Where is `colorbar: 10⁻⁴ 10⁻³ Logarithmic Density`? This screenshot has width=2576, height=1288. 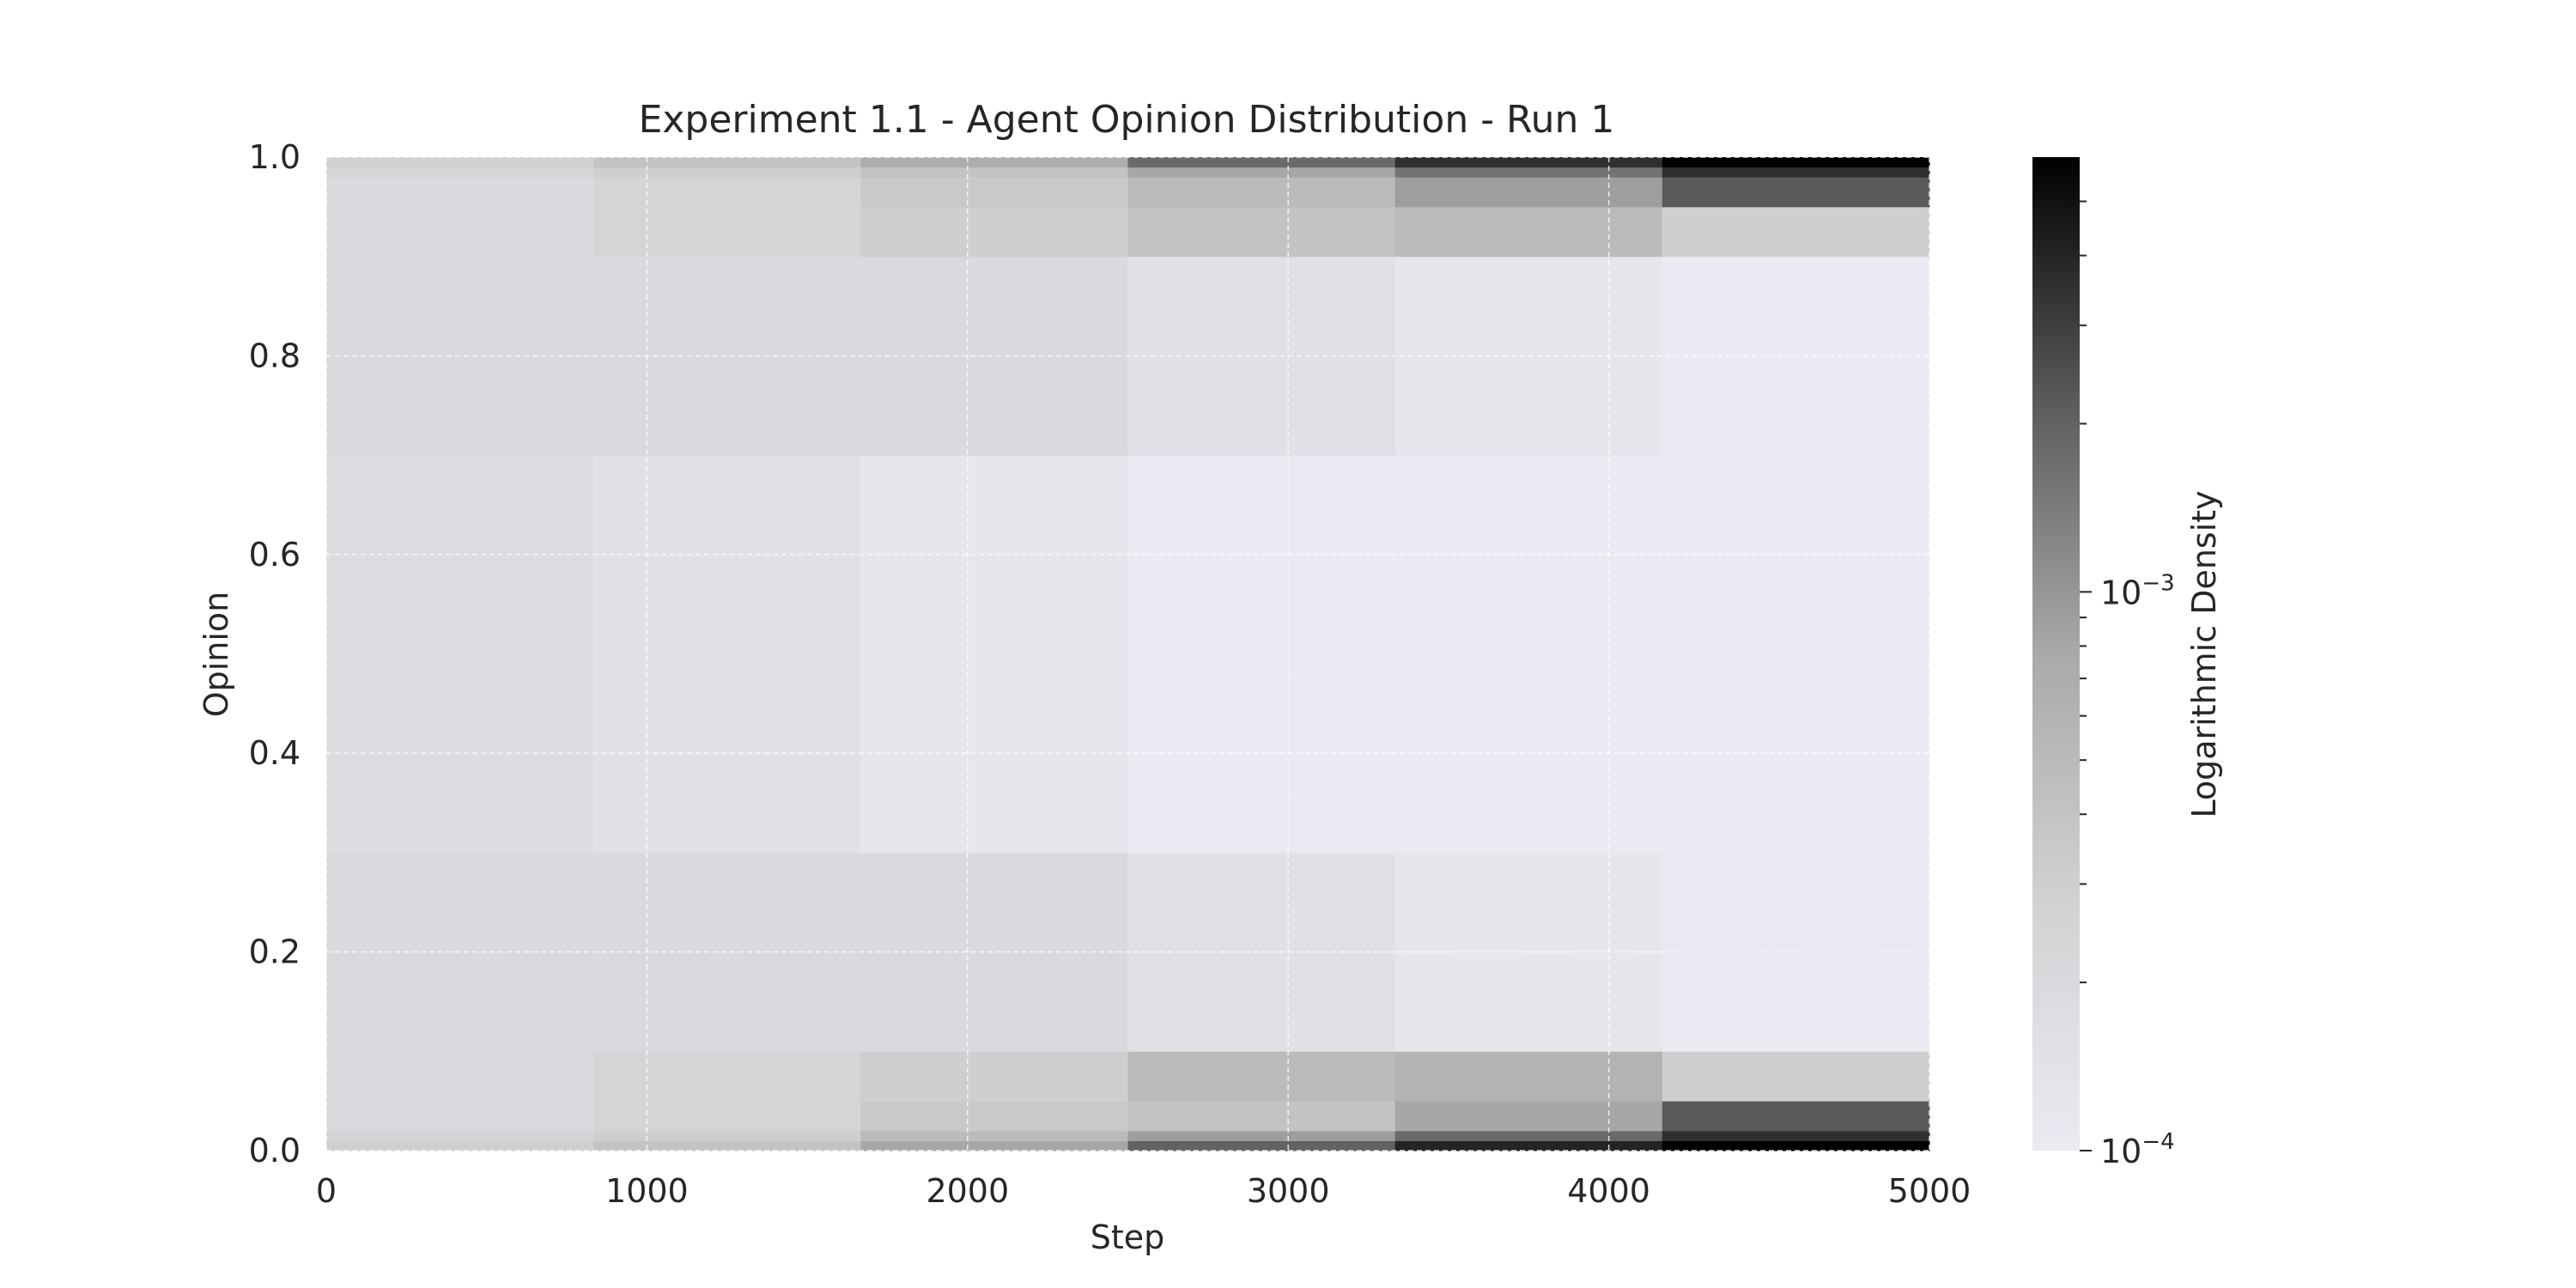 colorbar: 10⁻⁴ 10⁻³ Logarithmic Density is located at coordinates (2127, 663).